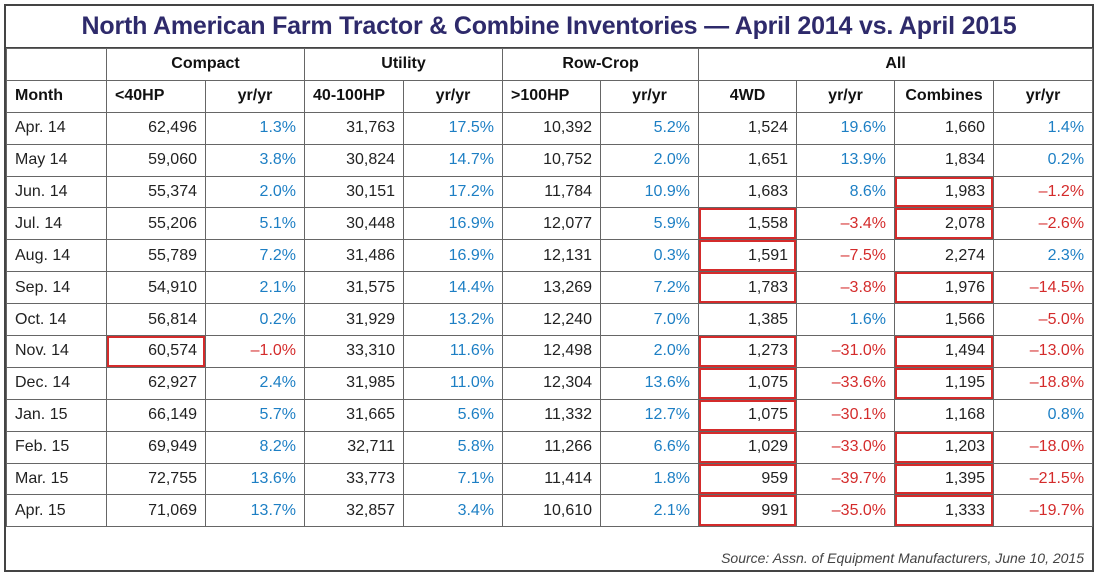  I want to click on cell-40-100hp: 31,929, so click(354, 320).